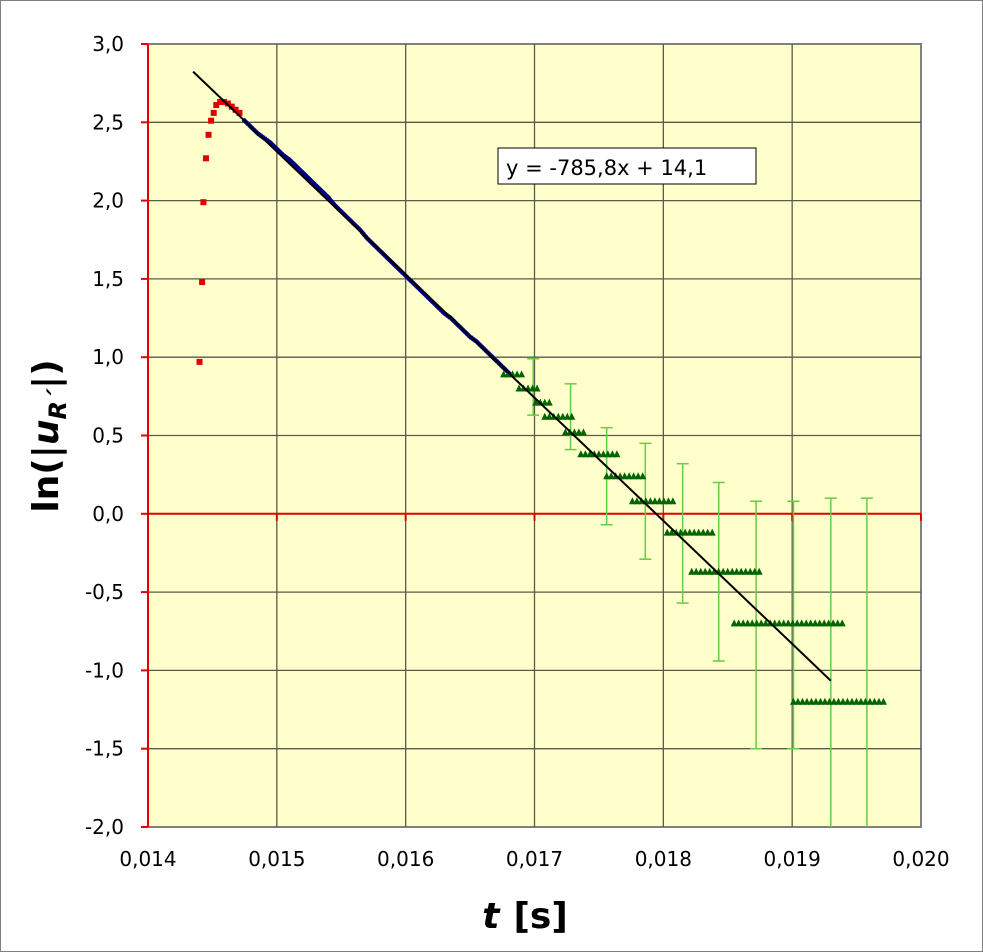 The width and height of the screenshot is (983, 952). What do you see at coordinates (792, 859) in the screenshot?
I see `x-tick-label: 0,019` at bounding box center [792, 859].